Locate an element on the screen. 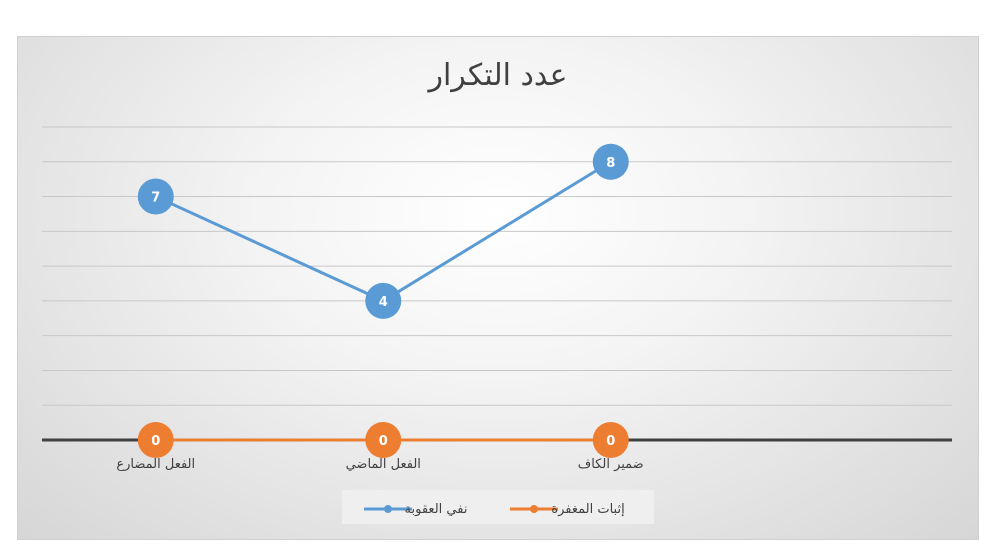 This screenshot has height=558, width=1000. x-tick-label: الفعل المضارع is located at coordinates (155, 464).